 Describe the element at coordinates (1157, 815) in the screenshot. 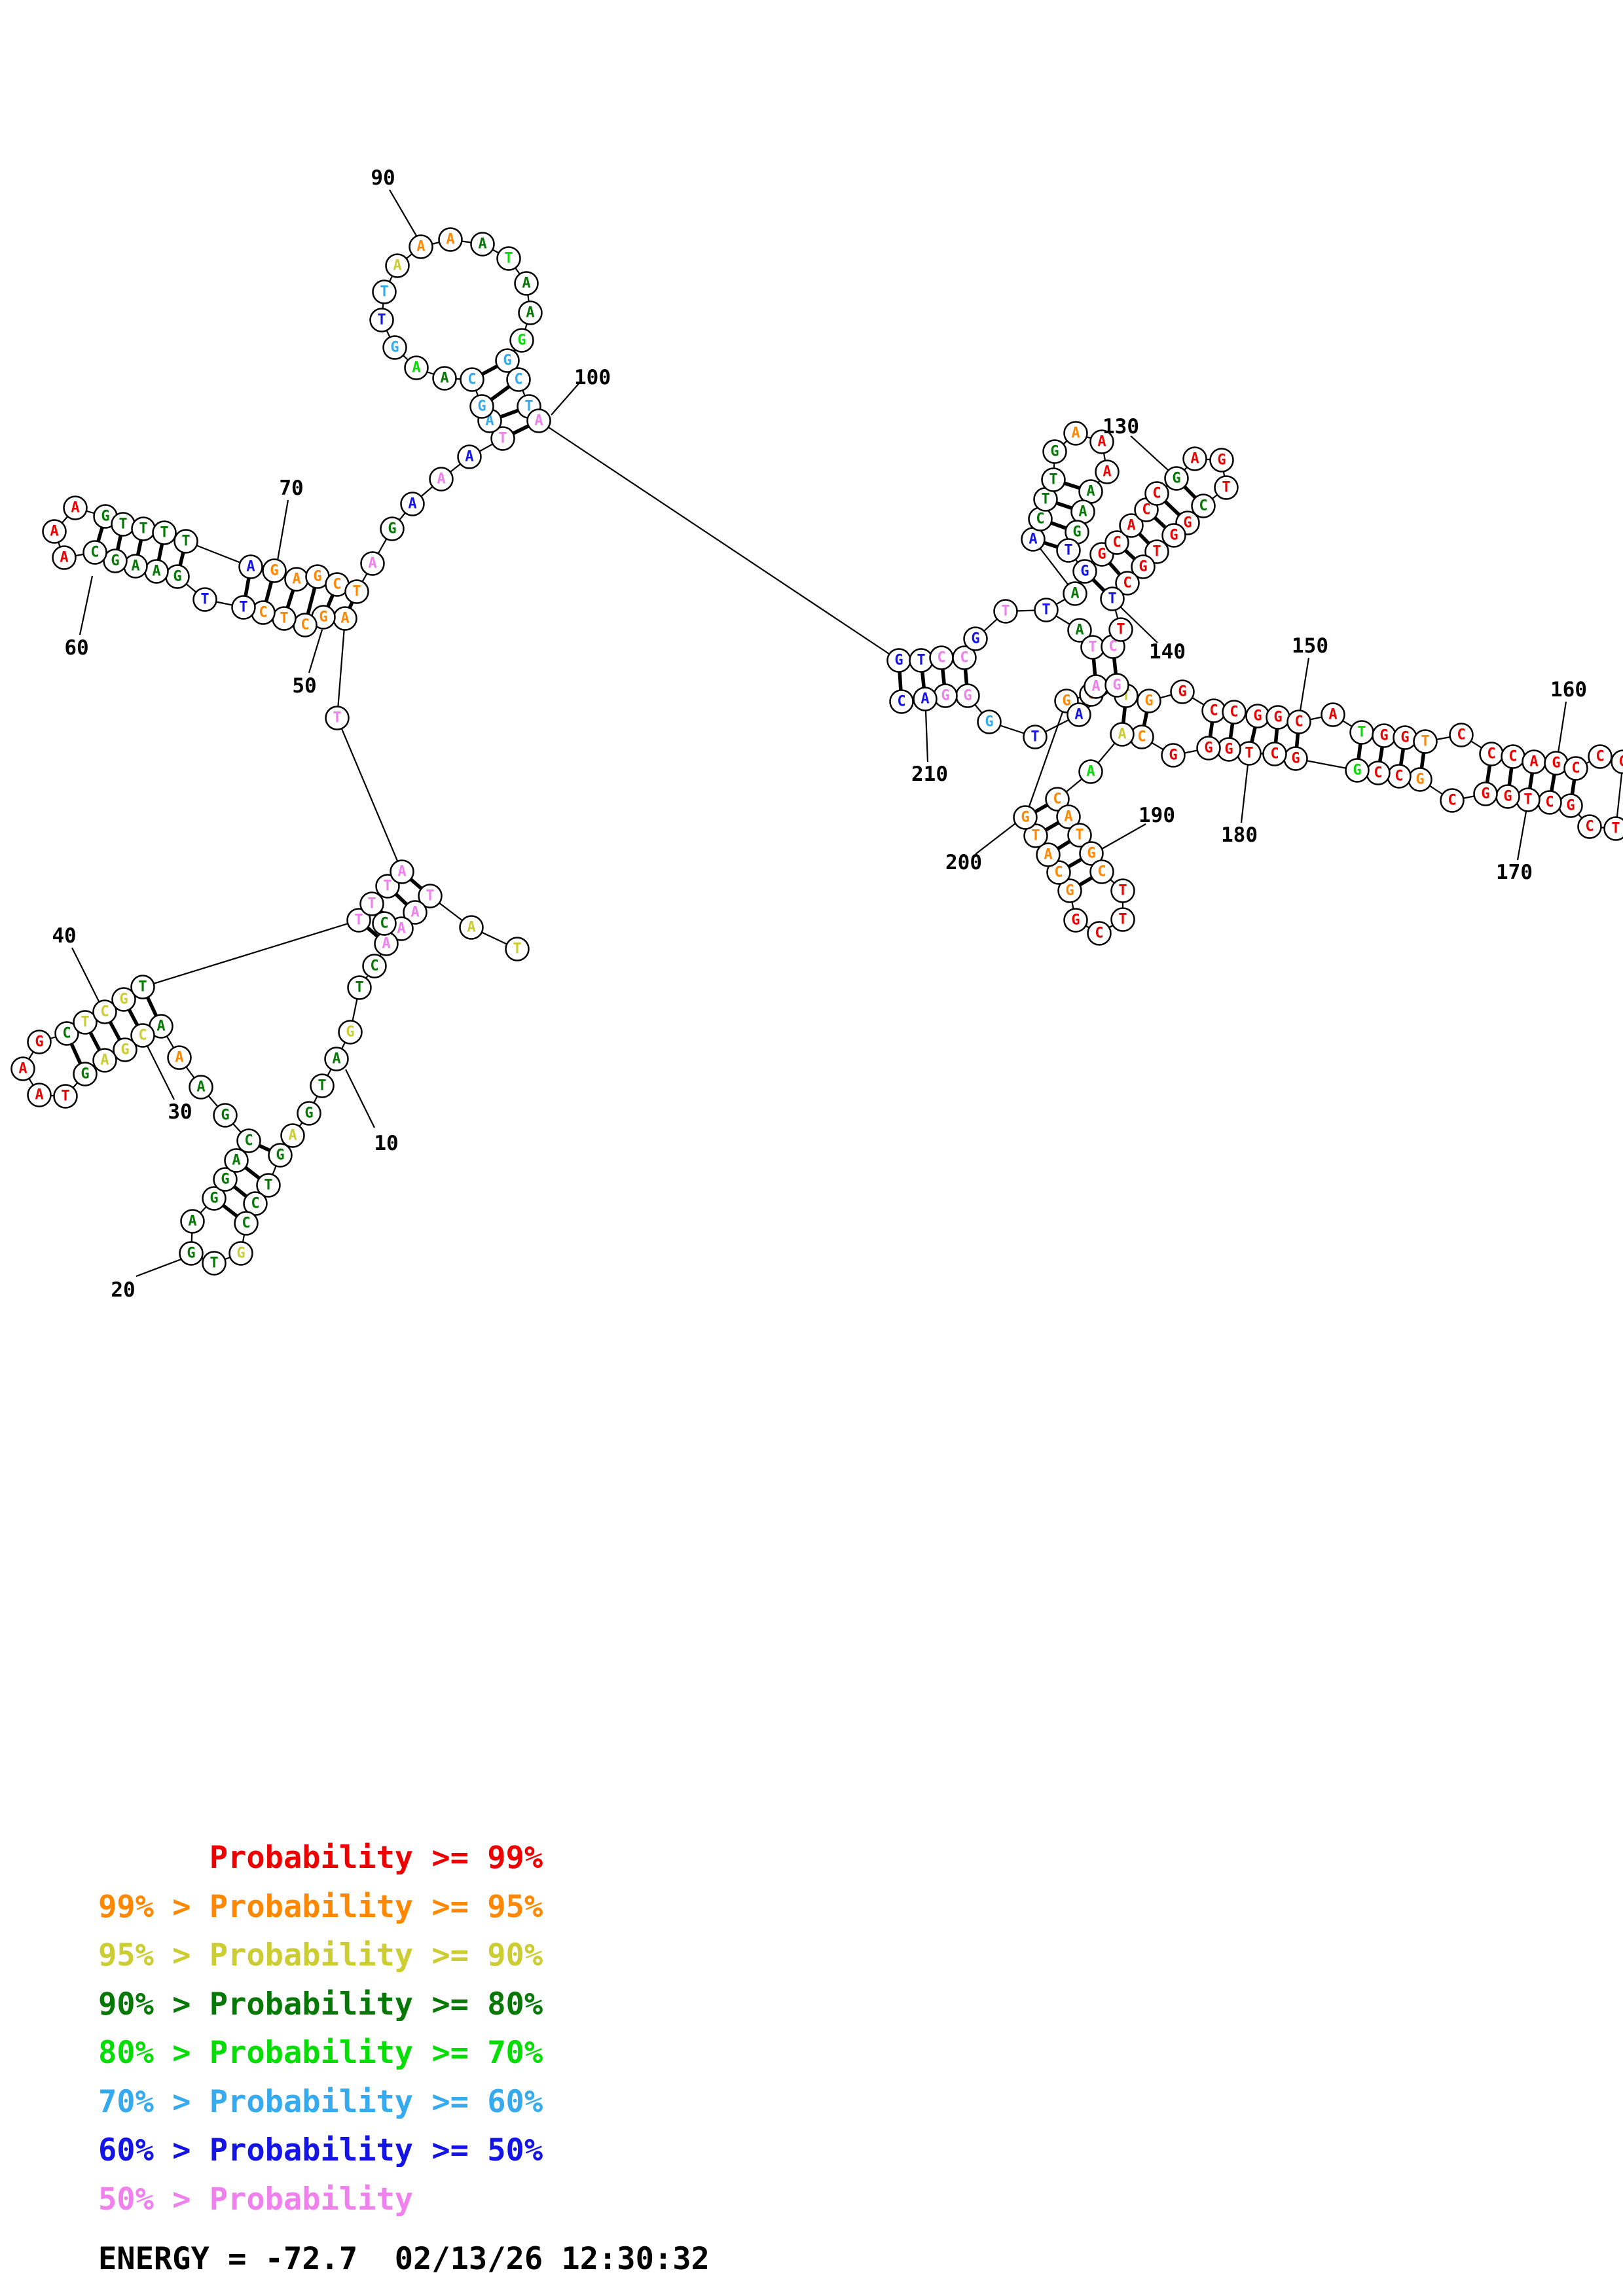

I see `position-label-190: 190` at that location.